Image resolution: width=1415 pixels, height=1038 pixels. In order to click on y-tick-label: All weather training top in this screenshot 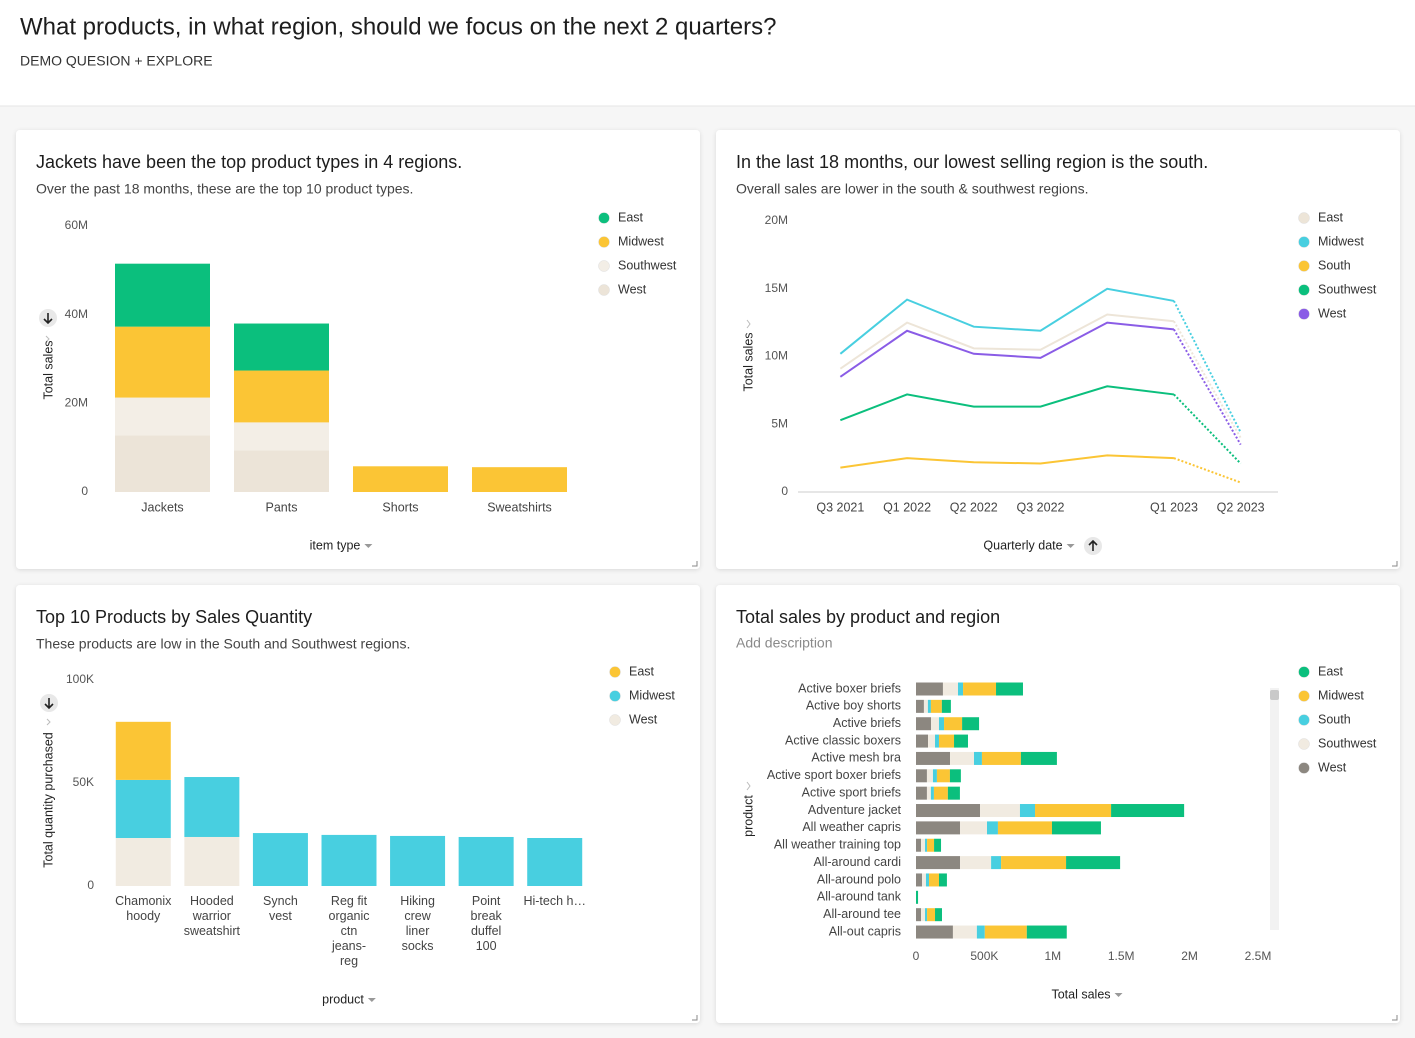, I will do `click(837, 845)`.